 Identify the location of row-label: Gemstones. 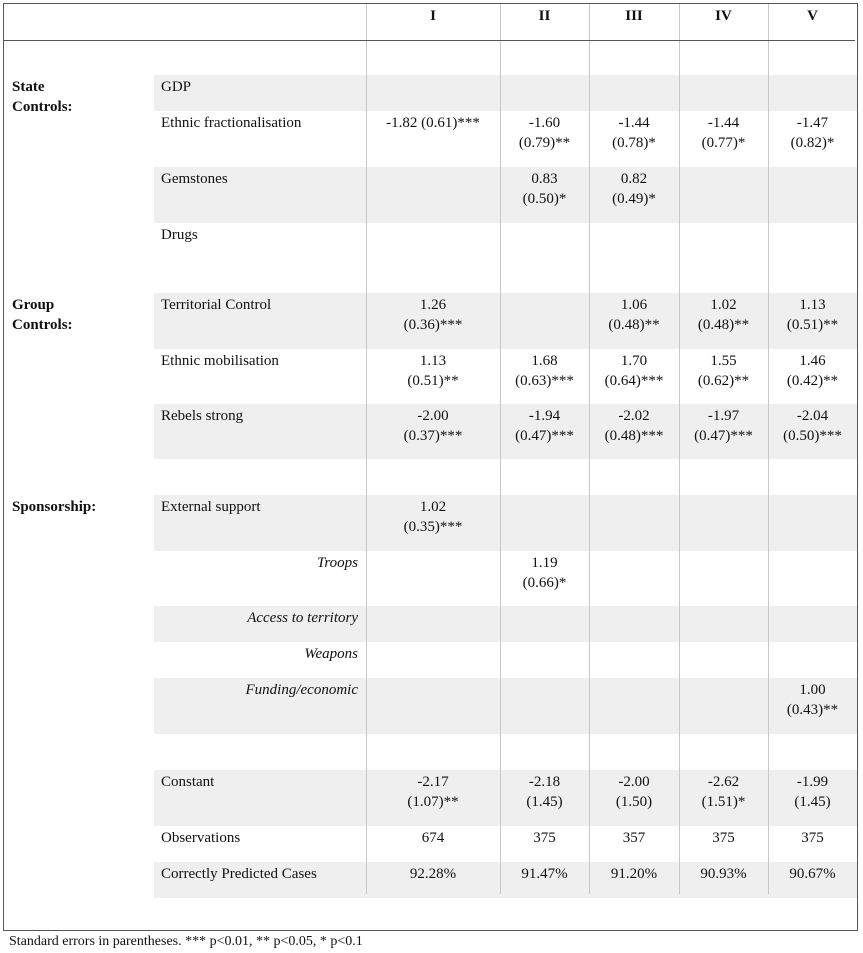
(194, 179).